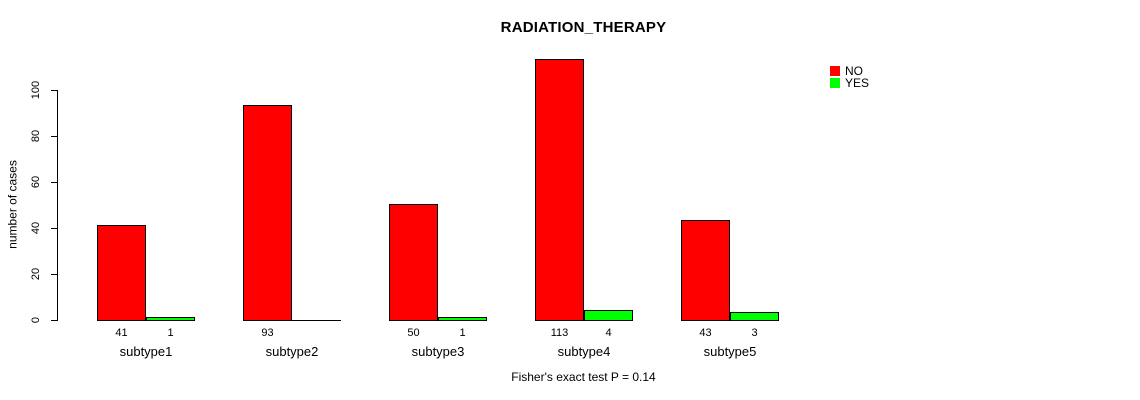 This screenshot has width=1140, height=400. Describe the element at coordinates (36, 90) in the screenshot. I see `y-tick-label-100: 100` at that location.